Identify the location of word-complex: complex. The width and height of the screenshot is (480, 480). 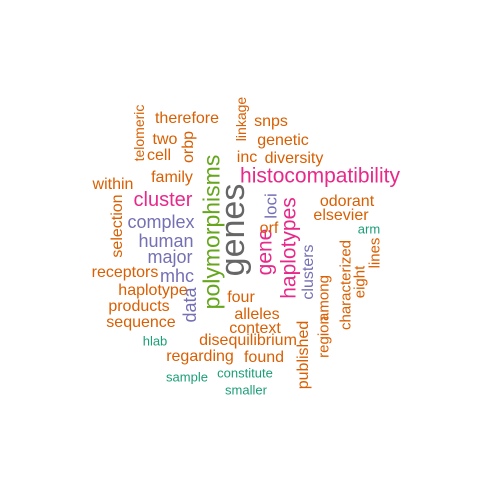
(161, 222).